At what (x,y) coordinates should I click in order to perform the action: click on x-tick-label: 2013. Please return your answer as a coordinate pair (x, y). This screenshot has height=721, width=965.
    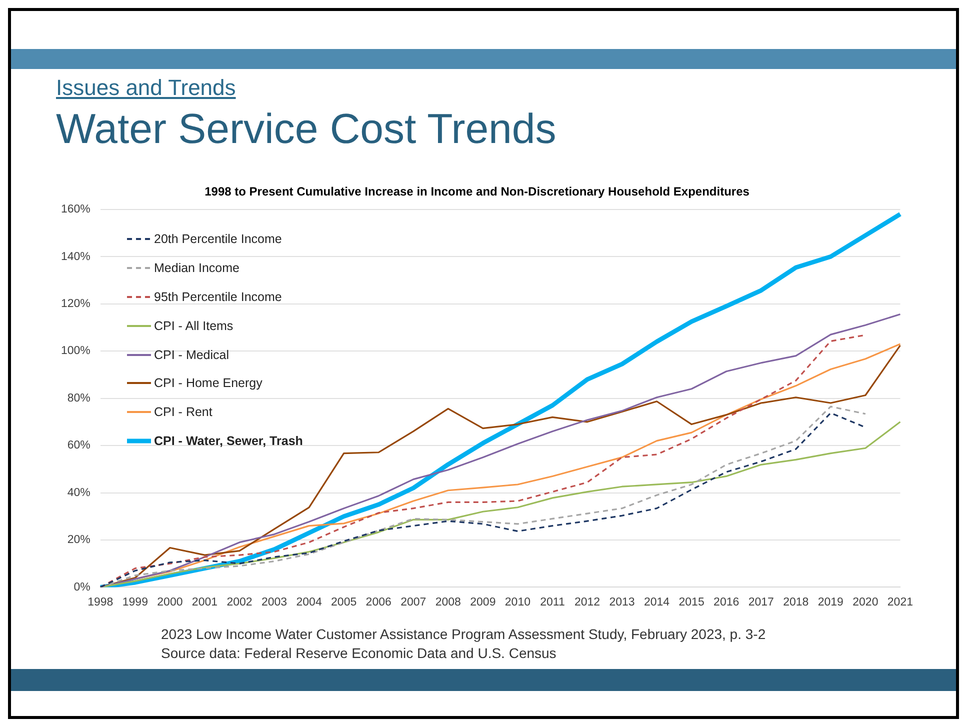
    Looking at the image, I should click on (622, 602).